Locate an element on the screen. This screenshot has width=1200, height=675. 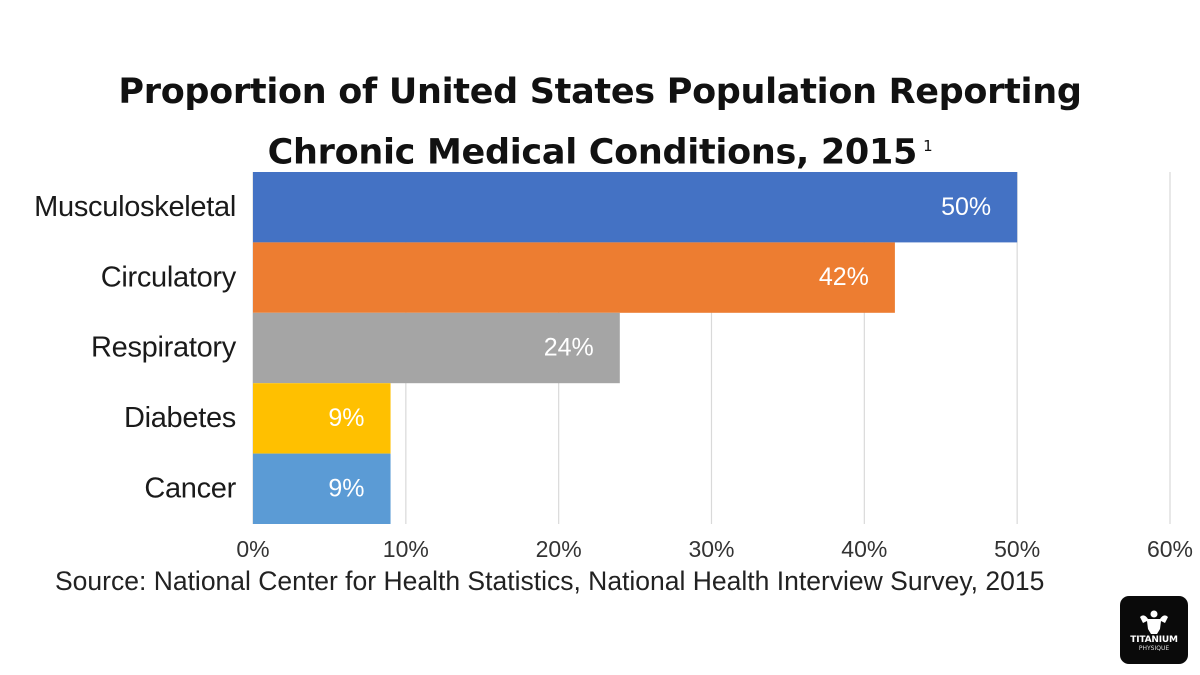
chart-title-line2: Chronic Medical Conditions, 2015 1 is located at coordinates (600, 152).